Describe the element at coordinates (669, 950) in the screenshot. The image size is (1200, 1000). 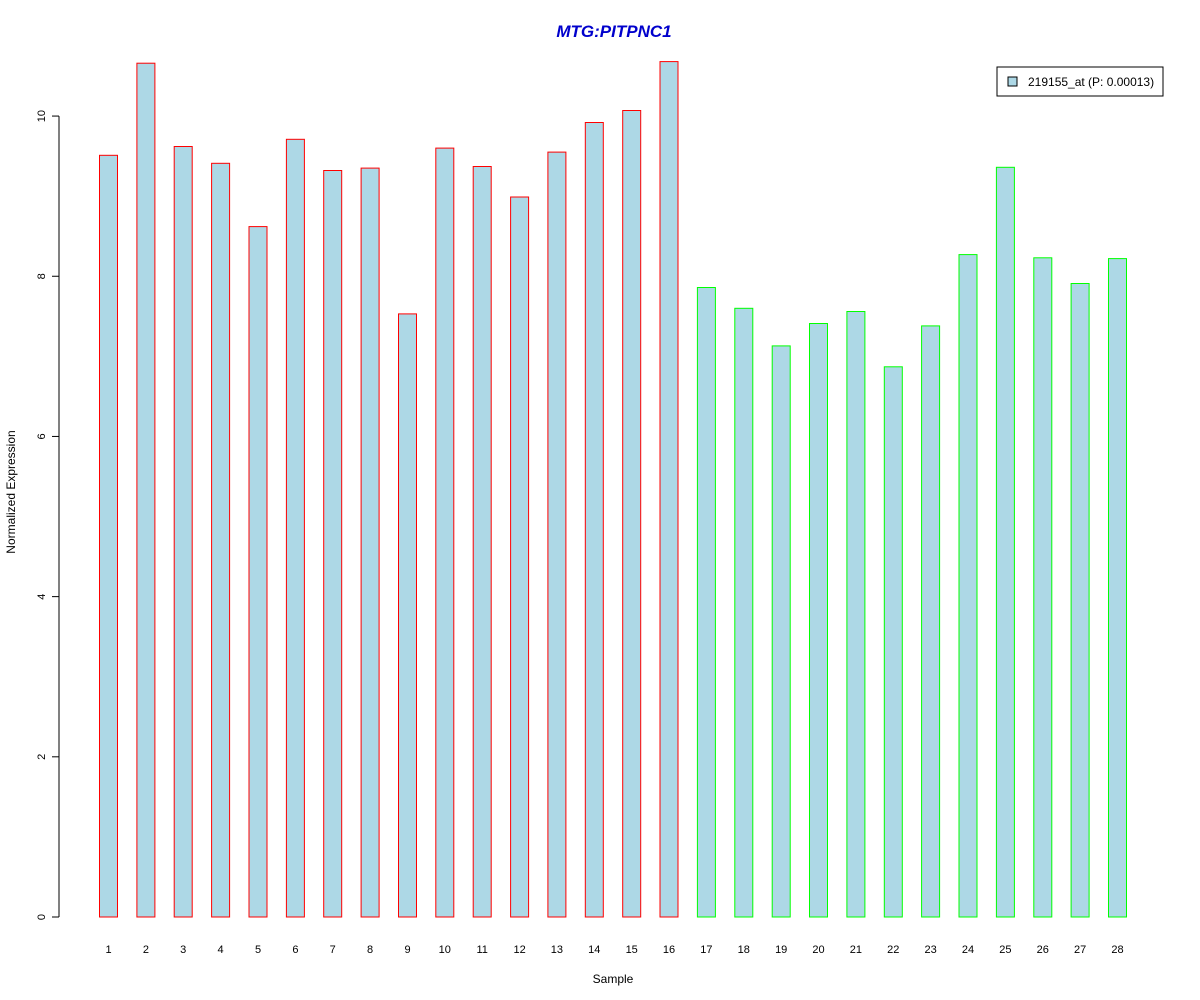
I see `x-tick-label: 16` at that location.